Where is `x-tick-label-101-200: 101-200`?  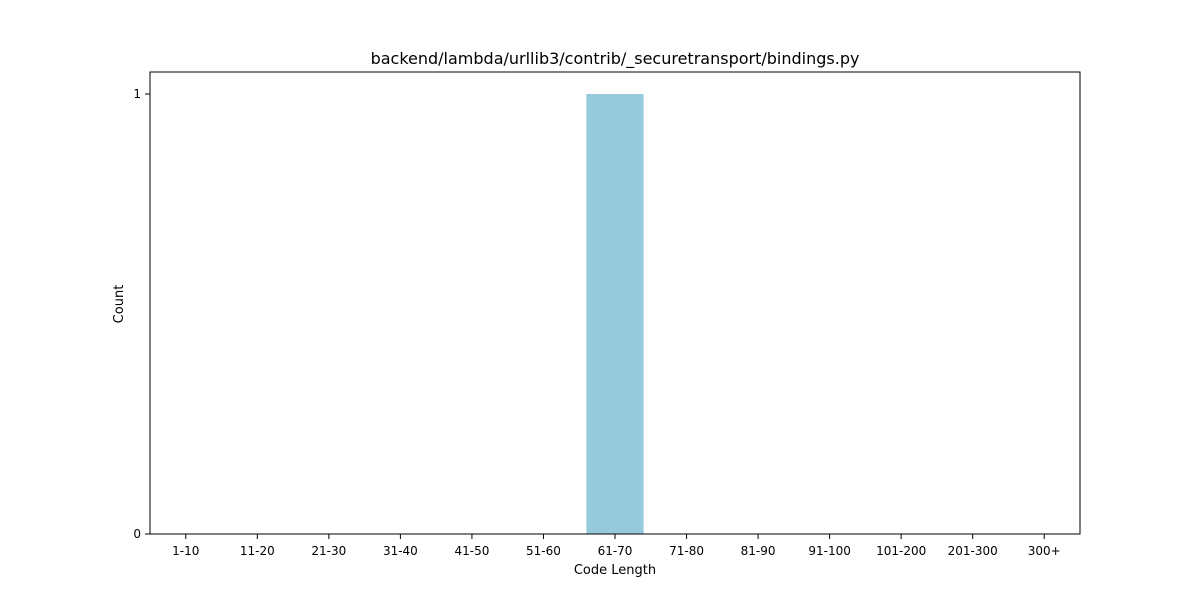
x-tick-label-101-200: 101-200 is located at coordinates (901, 551).